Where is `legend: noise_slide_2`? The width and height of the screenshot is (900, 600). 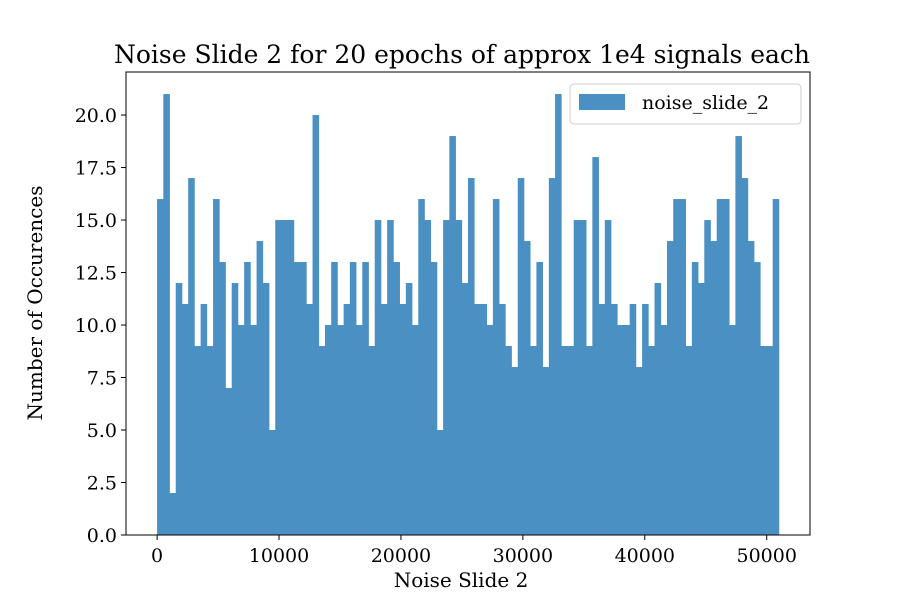 legend: noise_slide_2 is located at coordinates (685, 104).